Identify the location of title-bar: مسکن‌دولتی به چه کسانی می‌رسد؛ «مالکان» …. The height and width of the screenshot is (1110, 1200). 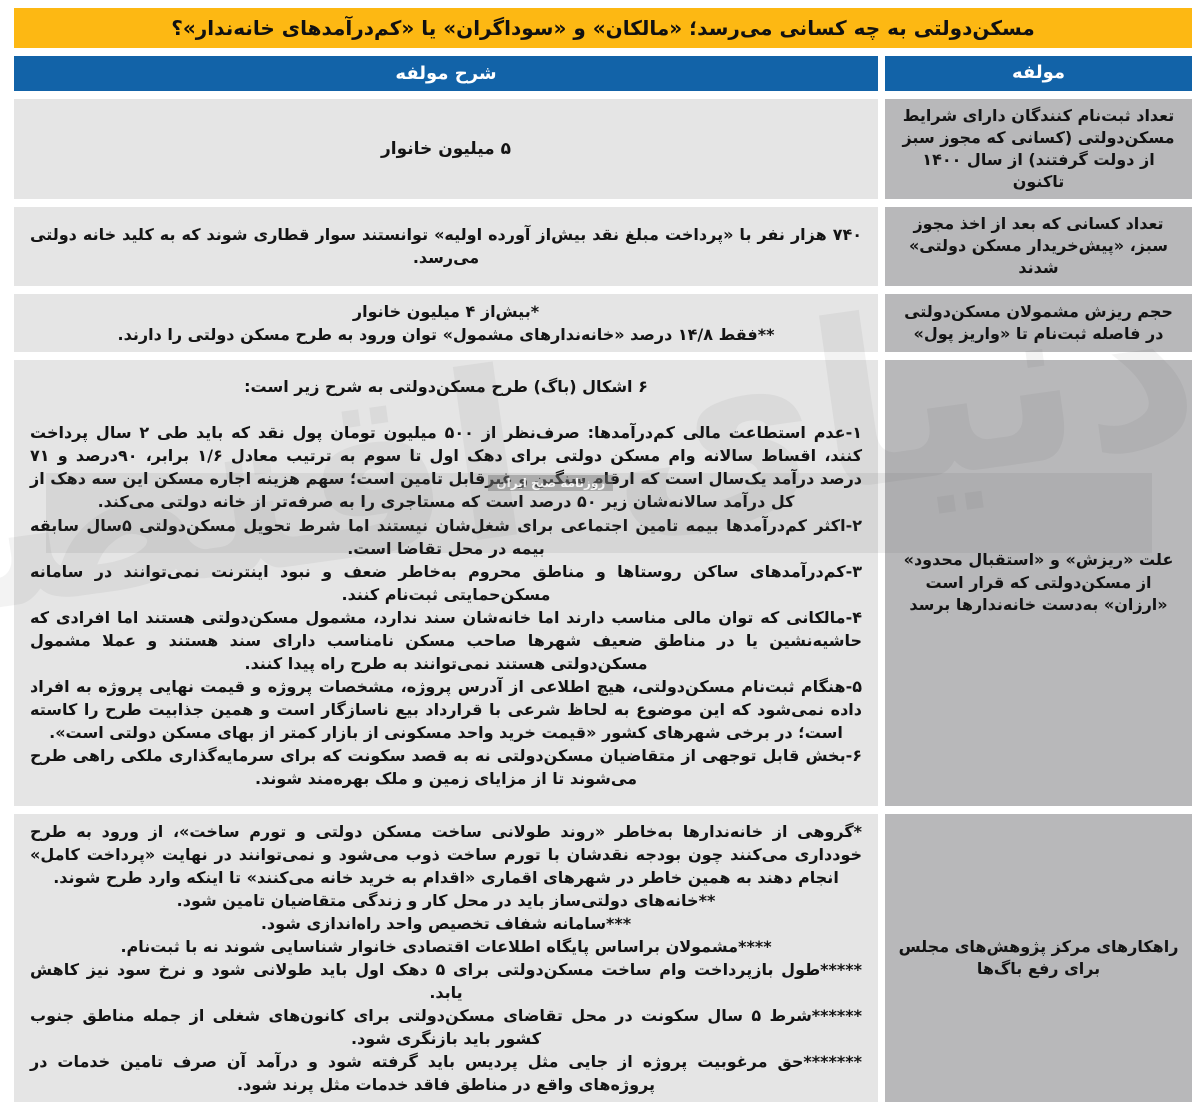
(603, 28).